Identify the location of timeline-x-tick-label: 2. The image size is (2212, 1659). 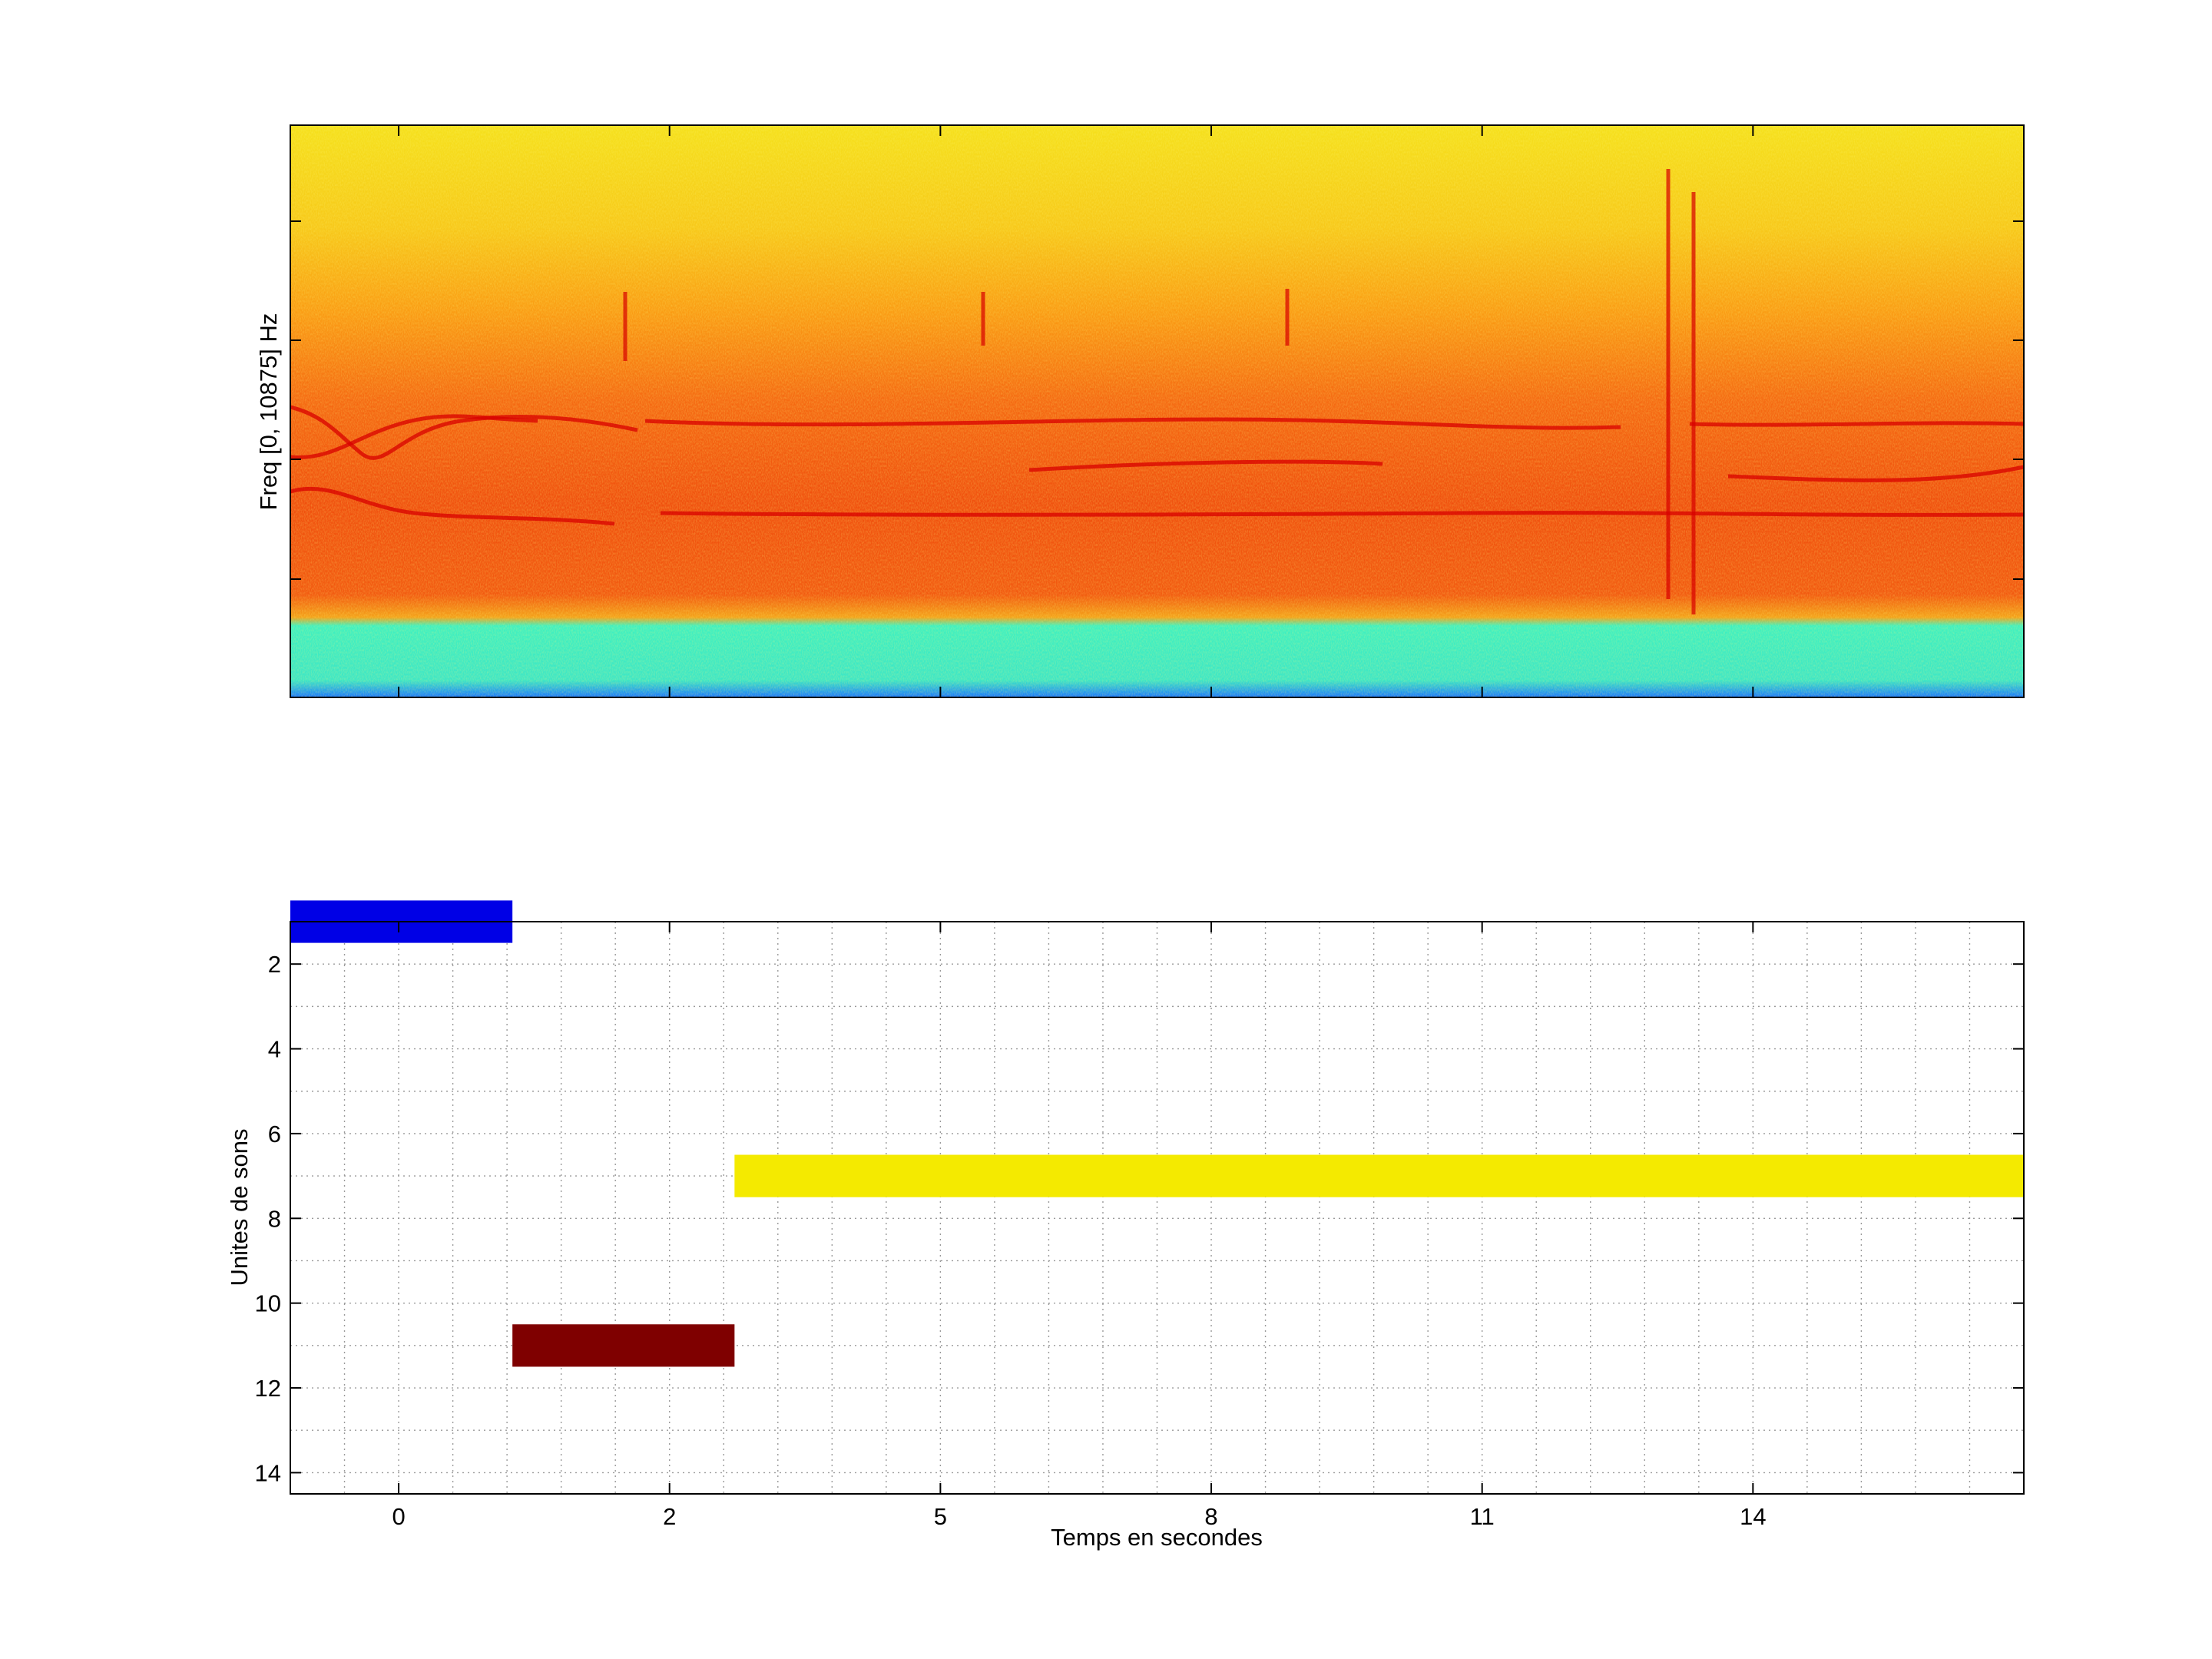
(669, 1517).